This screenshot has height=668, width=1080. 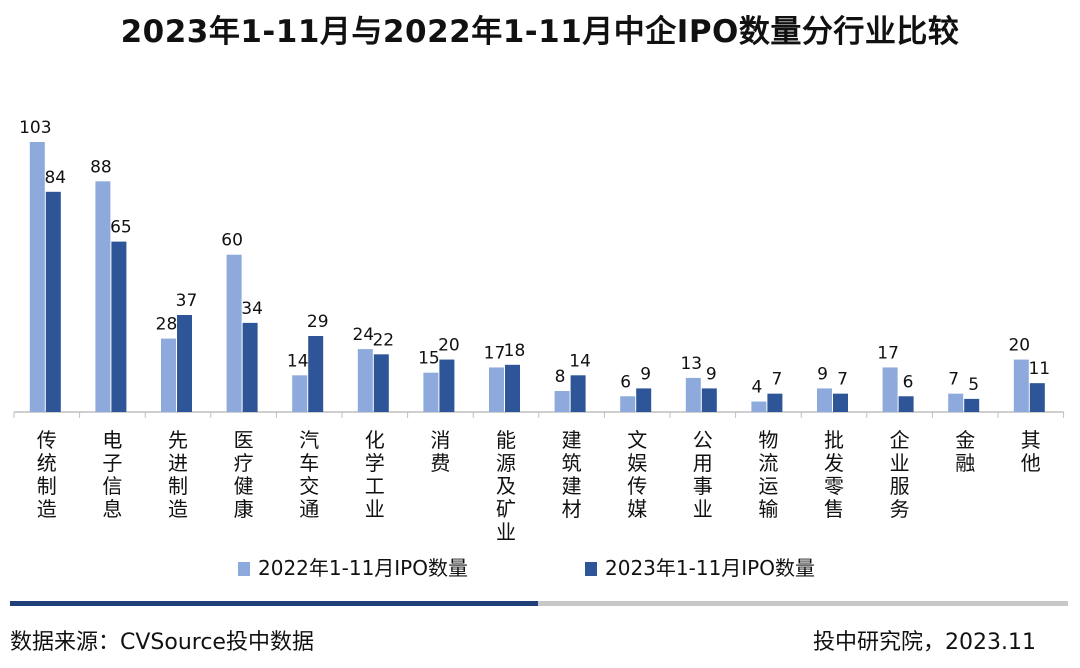 I want to click on category-label: 矿, so click(x=506, y=509).